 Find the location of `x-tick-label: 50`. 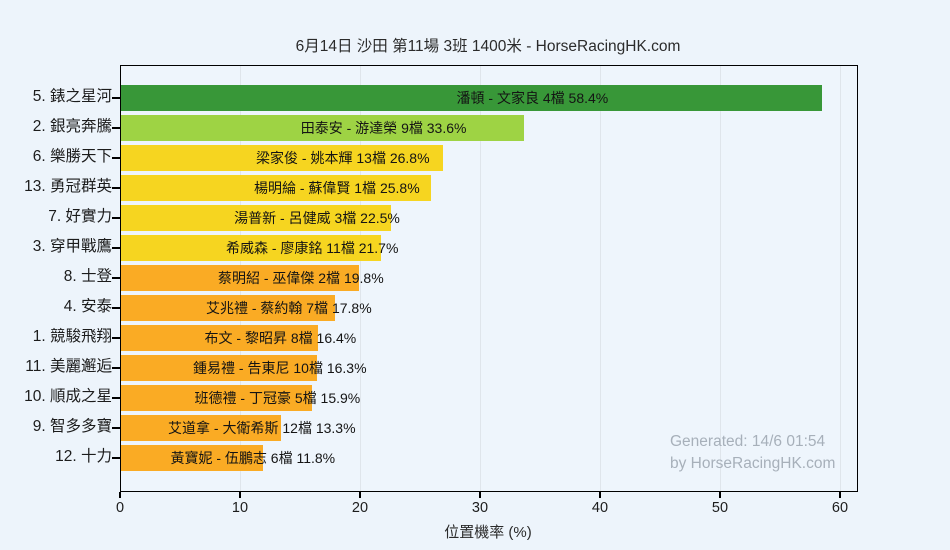

x-tick-label: 50 is located at coordinates (720, 508).